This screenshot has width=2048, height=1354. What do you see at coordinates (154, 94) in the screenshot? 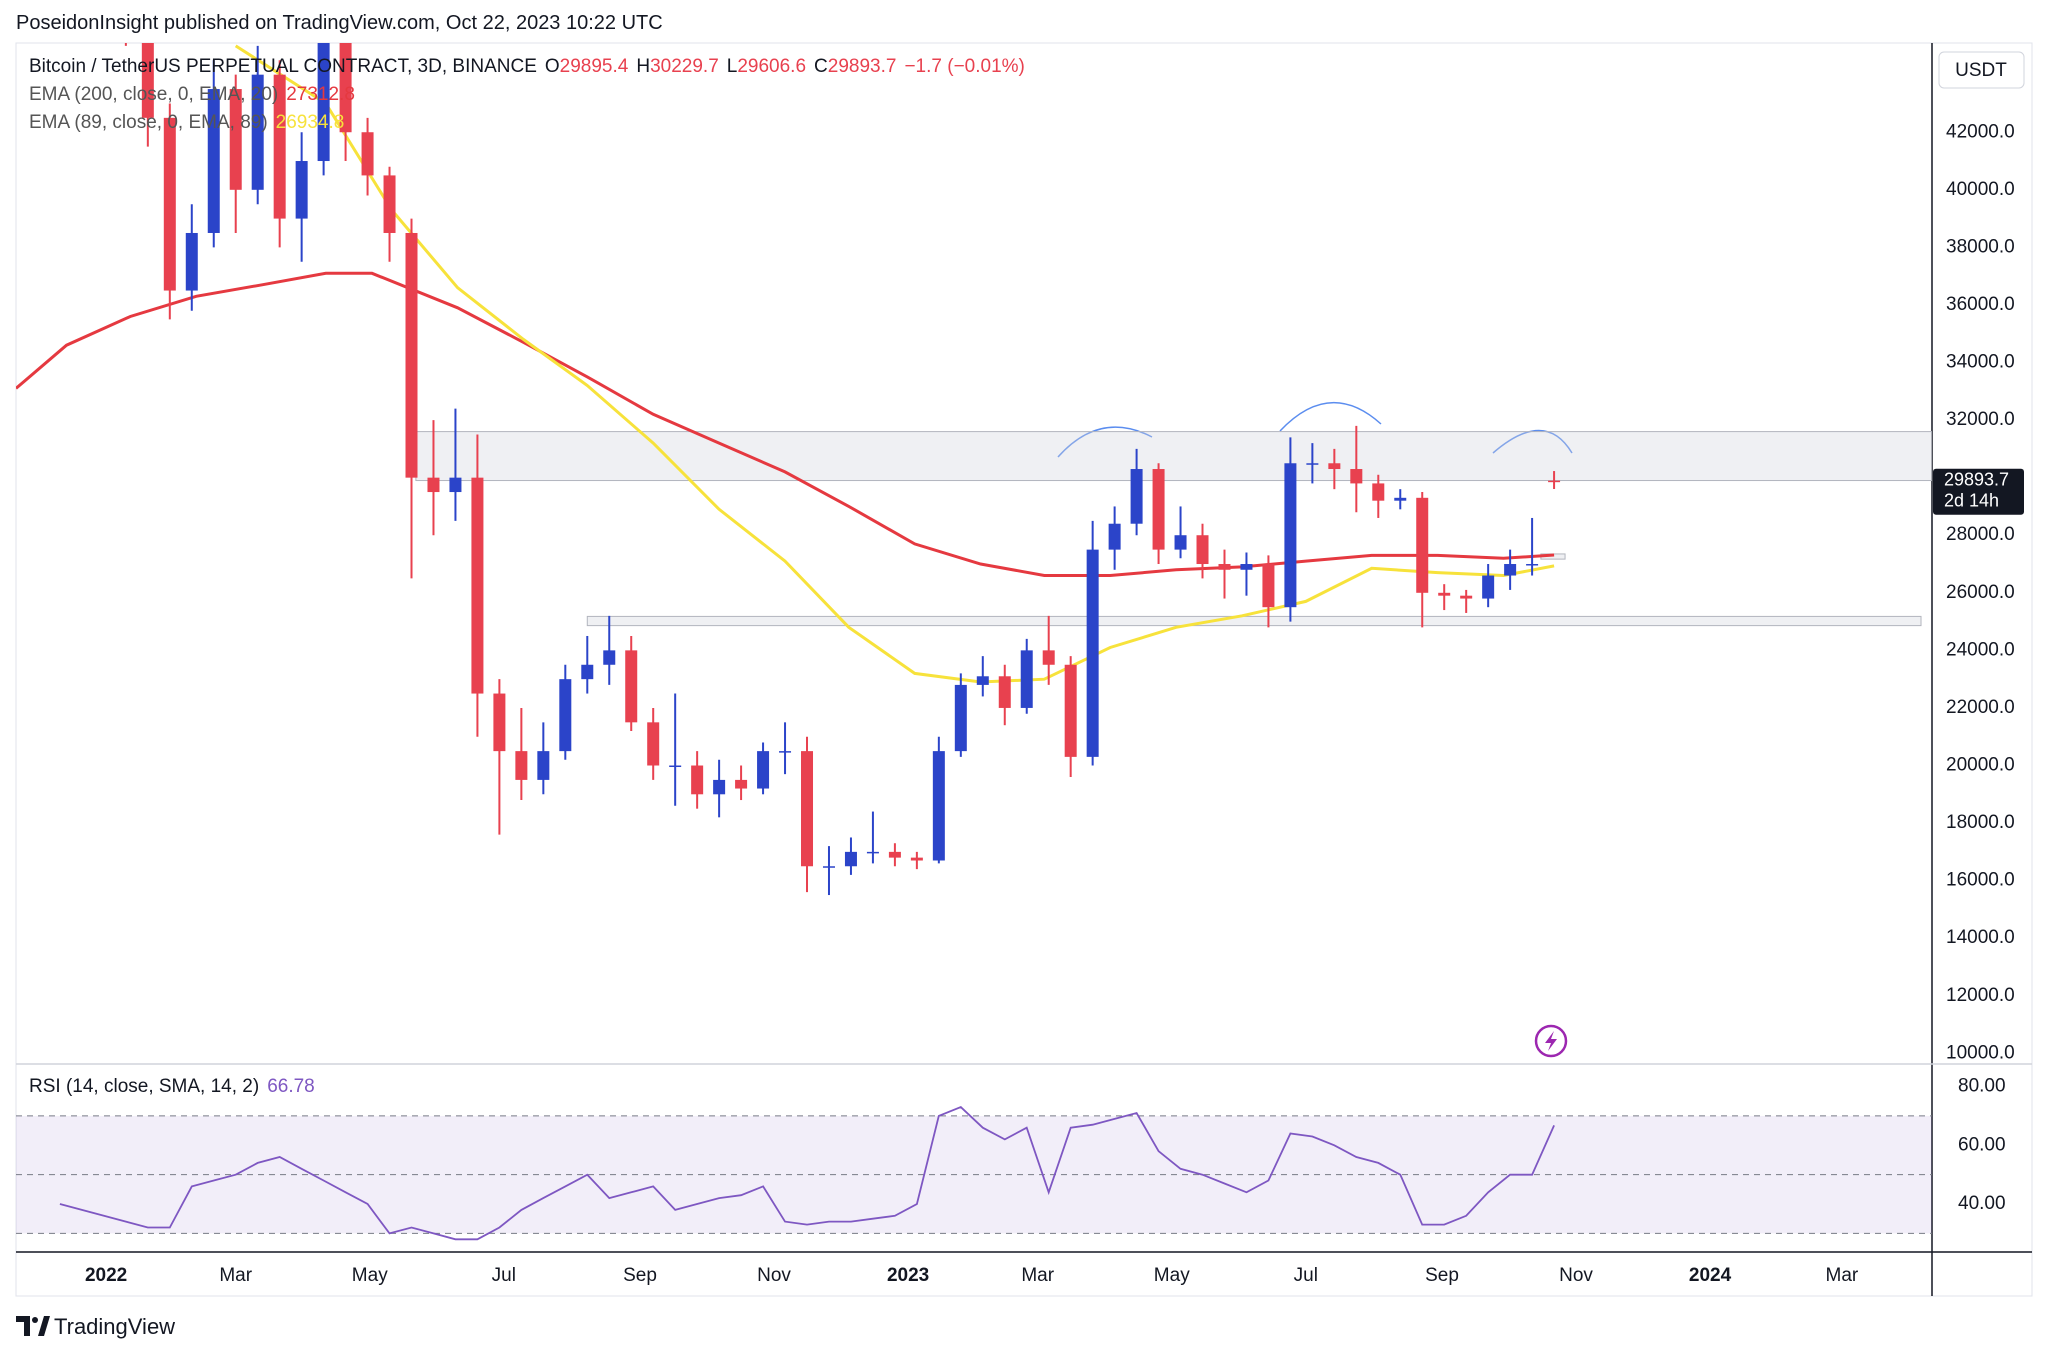
I see `ema-name: EMA (200, close, 0, EMA, 20)` at bounding box center [154, 94].